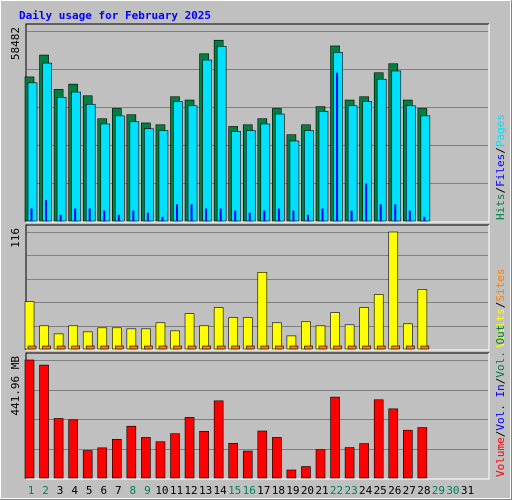  I want to click on x-tick-label: 20, so click(307, 490).